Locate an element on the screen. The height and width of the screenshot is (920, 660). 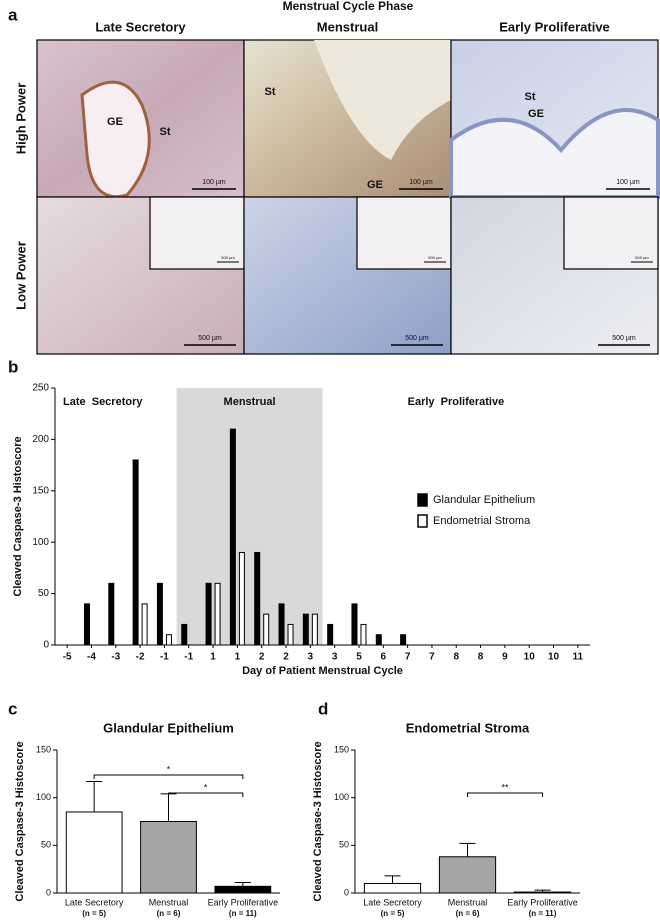
column-heading: Menstrual is located at coordinates (347, 26).